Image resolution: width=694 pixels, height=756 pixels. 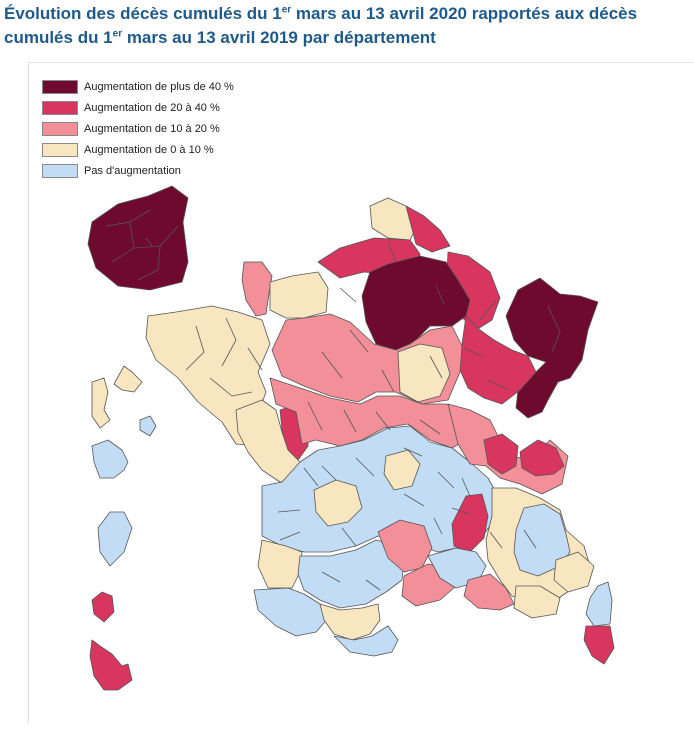 What do you see at coordinates (280, 564) in the screenshot?
I see `zone-gascony` at bounding box center [280, 564].